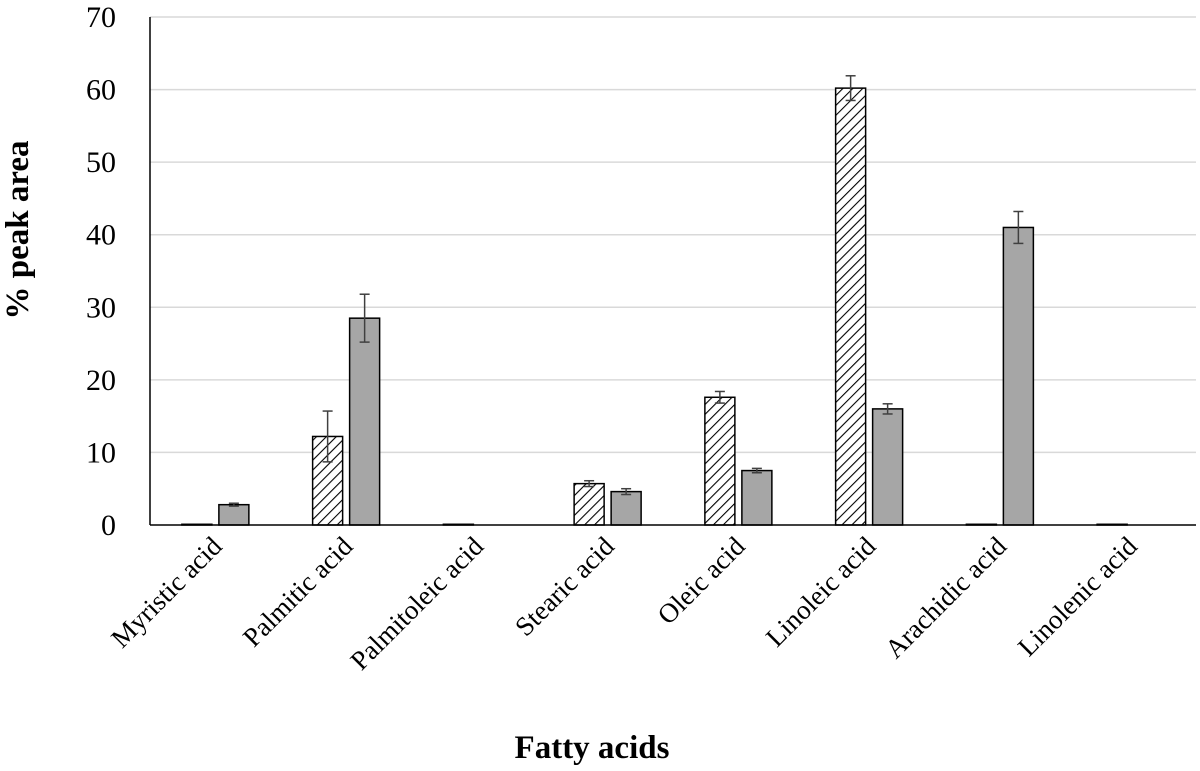 This screenshot has width=1200, height=771. Describe the element at coordinates (592, 748) in the screenshot. I see `x-axis-title: Fatty acids` at that location.